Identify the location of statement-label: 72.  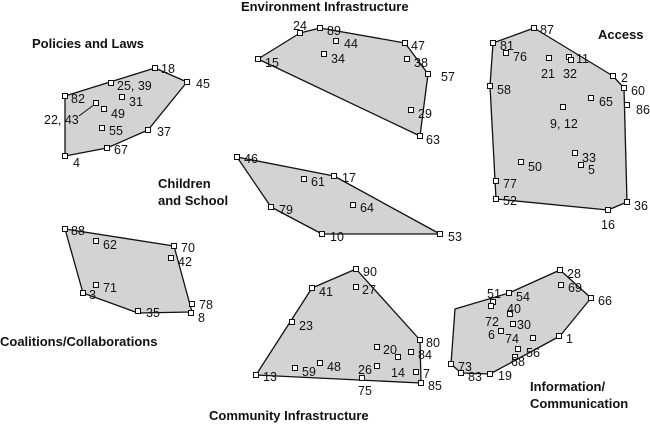
(492, 322).